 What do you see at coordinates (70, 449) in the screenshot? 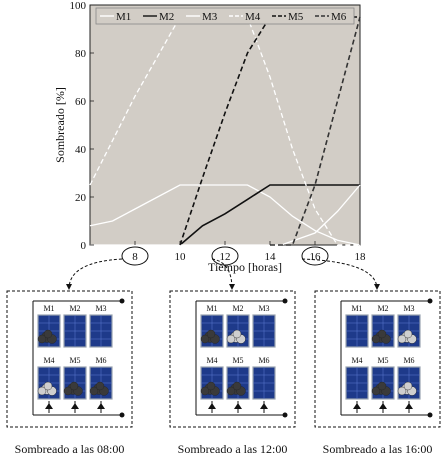
I see `panel-caption: Sombreado a las 08:00` at bounding box center [70, 449].